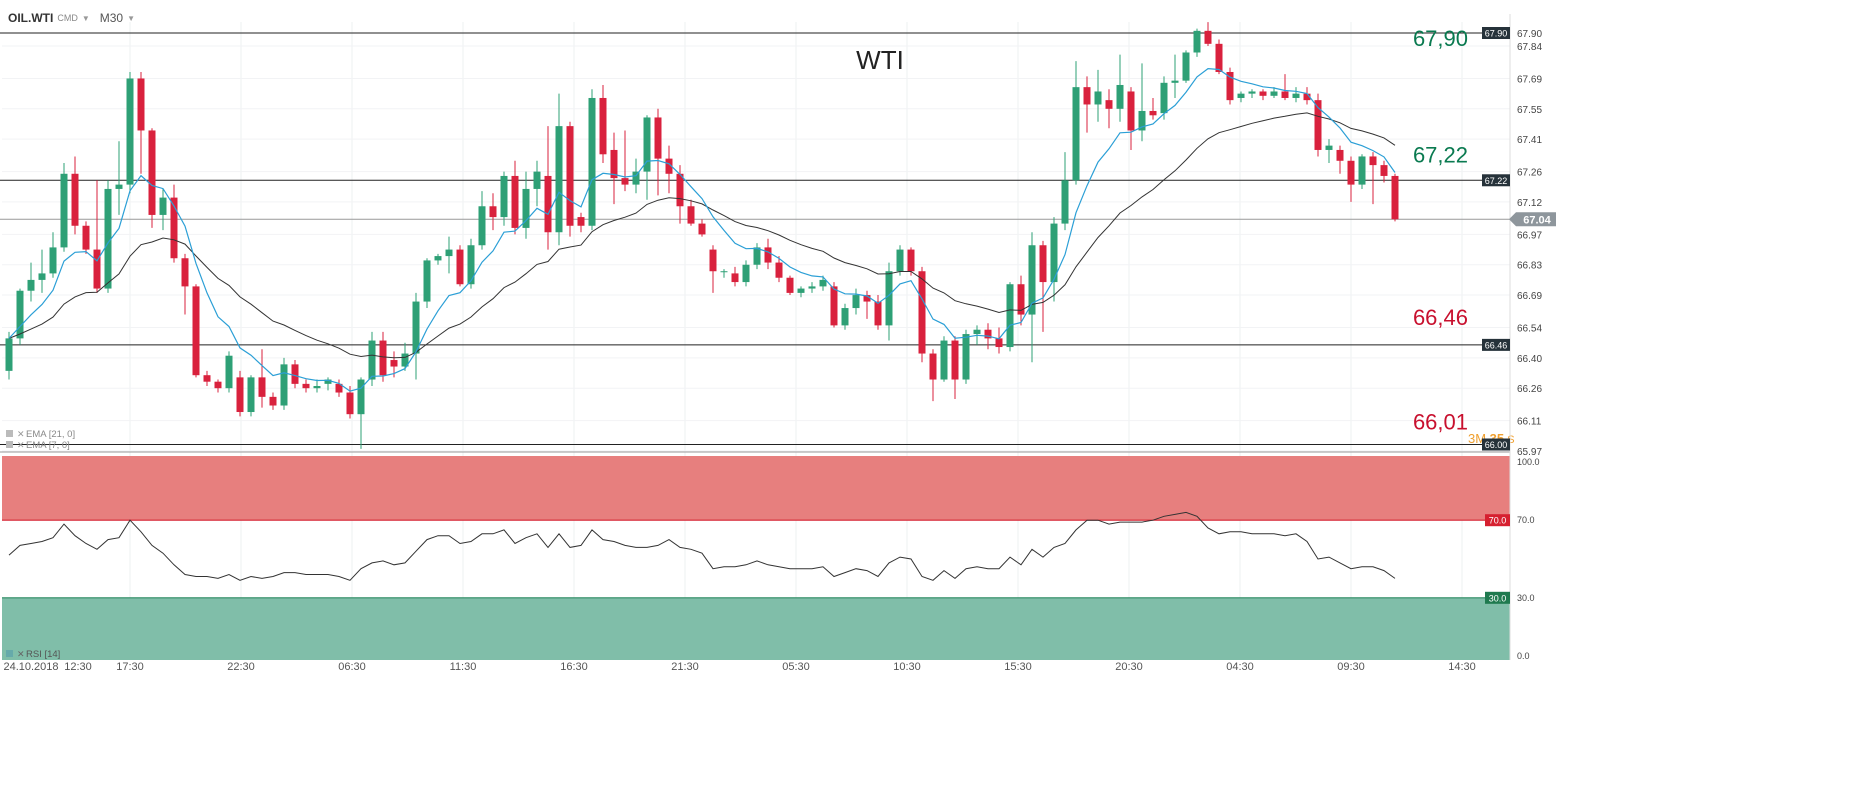 Image resolution: width=1866 pixels, height=811 pixels. Describe the element at coordinates (1529, 296) in the screenshot. I see `price-tick-label: 66.69` at that location.